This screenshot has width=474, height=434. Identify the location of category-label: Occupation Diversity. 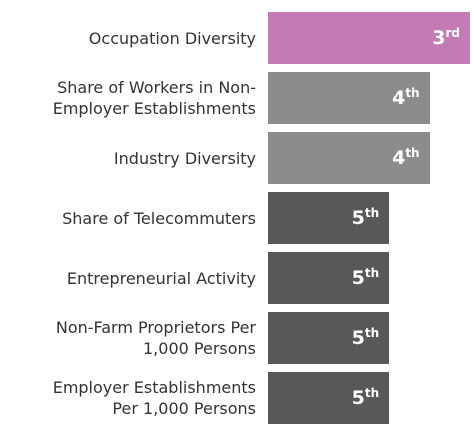
(172, 38).